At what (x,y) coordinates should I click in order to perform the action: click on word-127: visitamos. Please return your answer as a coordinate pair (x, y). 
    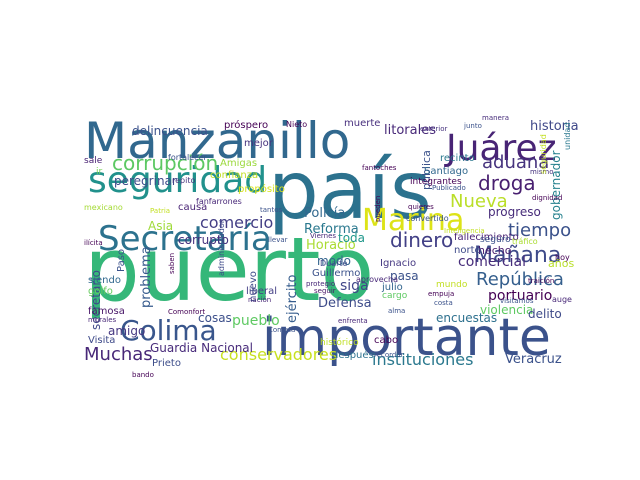
    Looking at the image, I should click on (517, 301).